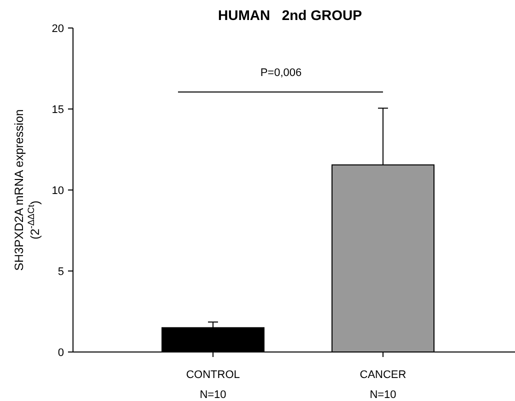 This screenshot has height=401, width=515. I want to click on annotation: P=0,006, so click(281, 72).